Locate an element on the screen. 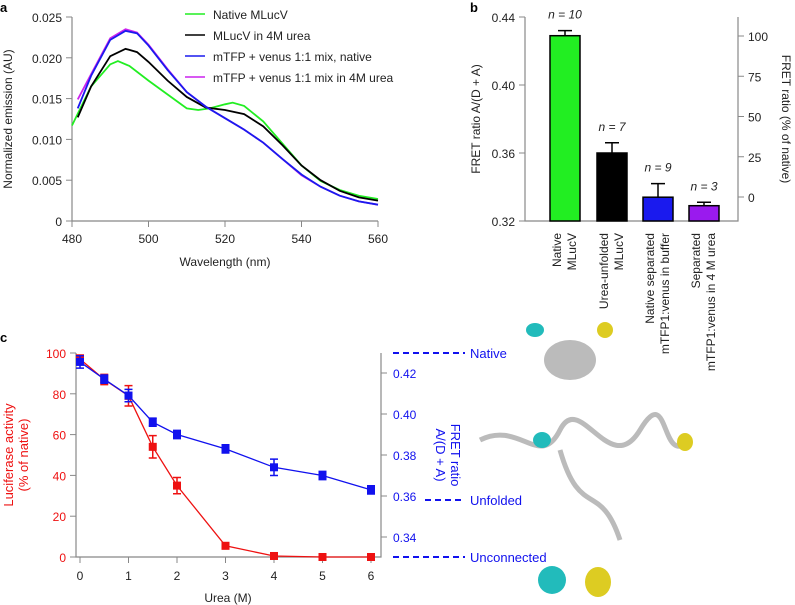  y-tick-label: 0.32 is located at coordinates (504, 222).